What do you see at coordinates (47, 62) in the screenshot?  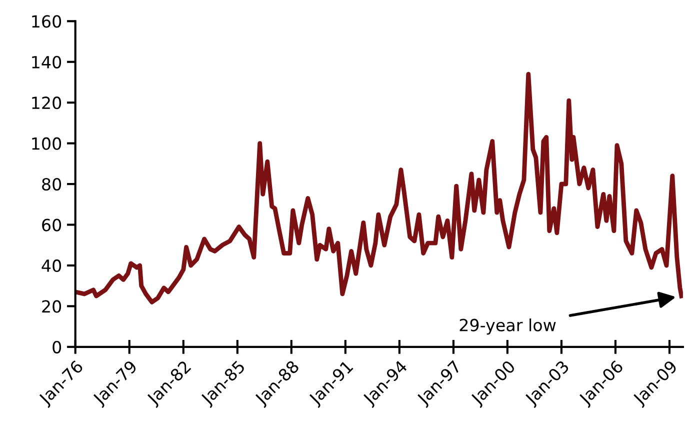 I see `y-tick-label: 140` at bounding box center [47, 62].